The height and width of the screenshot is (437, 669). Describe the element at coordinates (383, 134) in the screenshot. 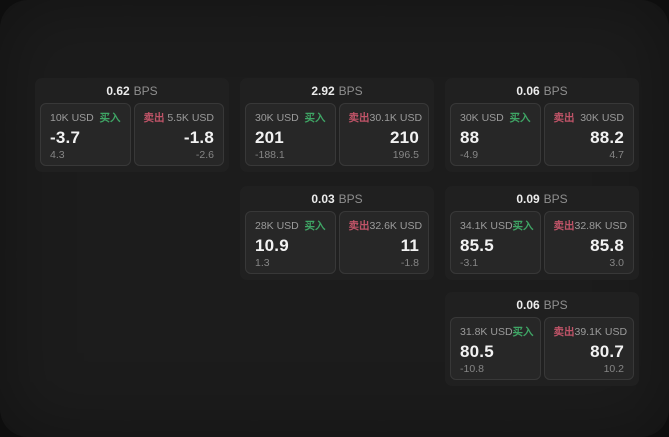

I see `sell-panel: 卖出 30.1K USD 210 196.5` at that location.